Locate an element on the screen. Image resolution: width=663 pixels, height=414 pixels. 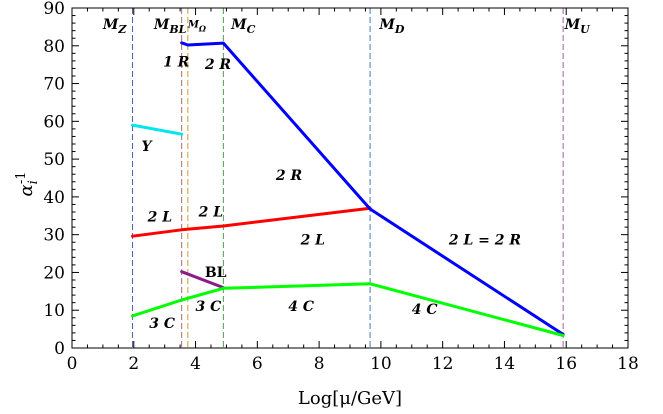
annotation-c3a: 3 C is located at coordinates (162, 324).